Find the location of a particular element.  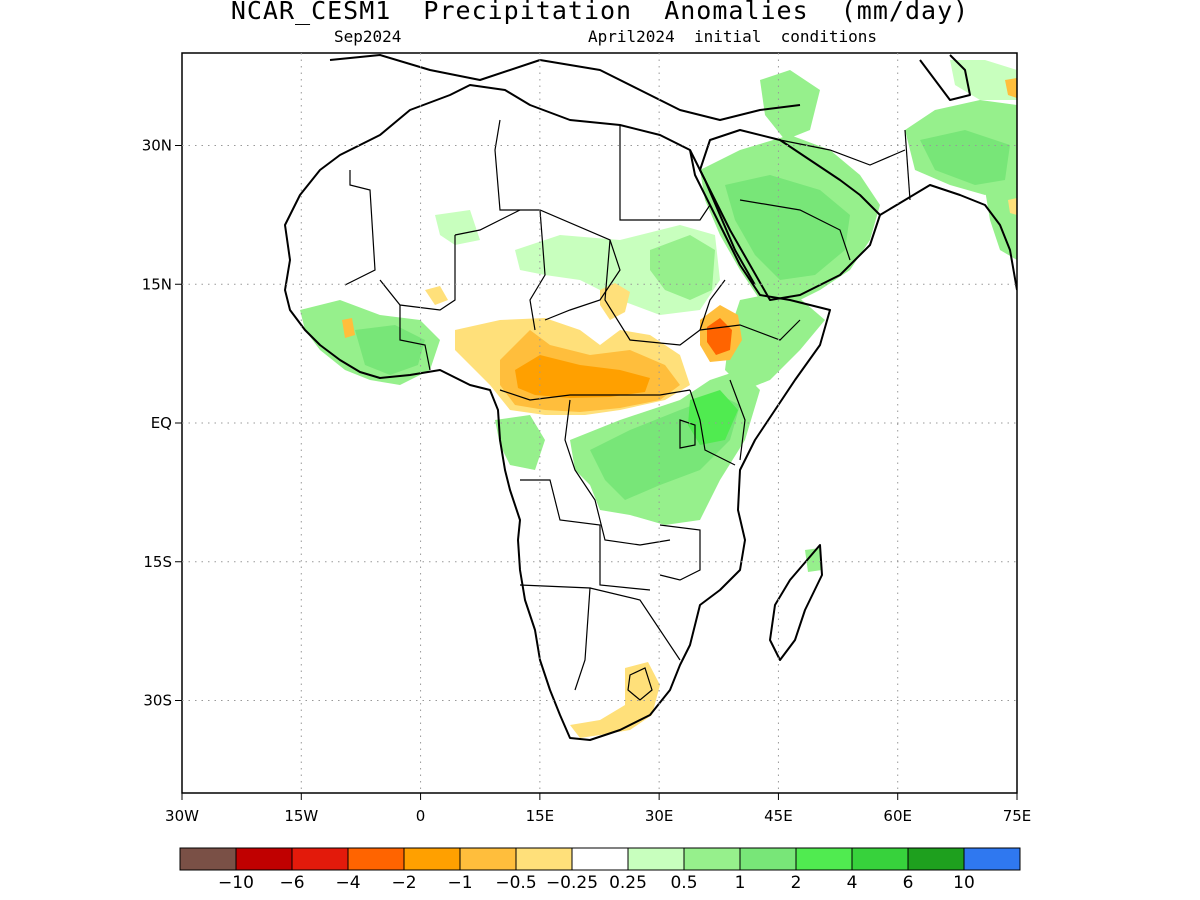

mediterranean-north-coastline is located at coordinates (565, 87).